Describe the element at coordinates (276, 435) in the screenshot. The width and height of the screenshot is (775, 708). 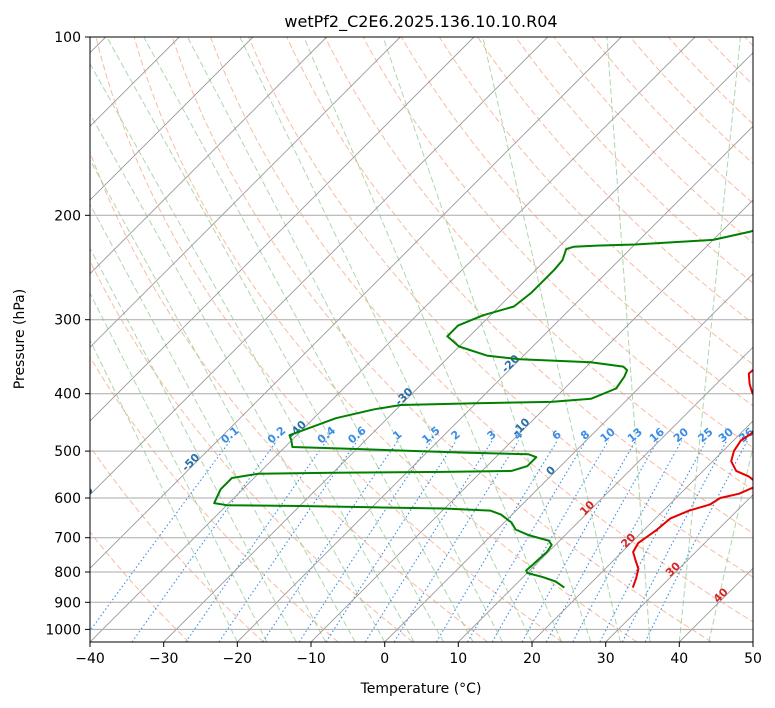
I see `mixing-ratio-label: 0.2` at that location.